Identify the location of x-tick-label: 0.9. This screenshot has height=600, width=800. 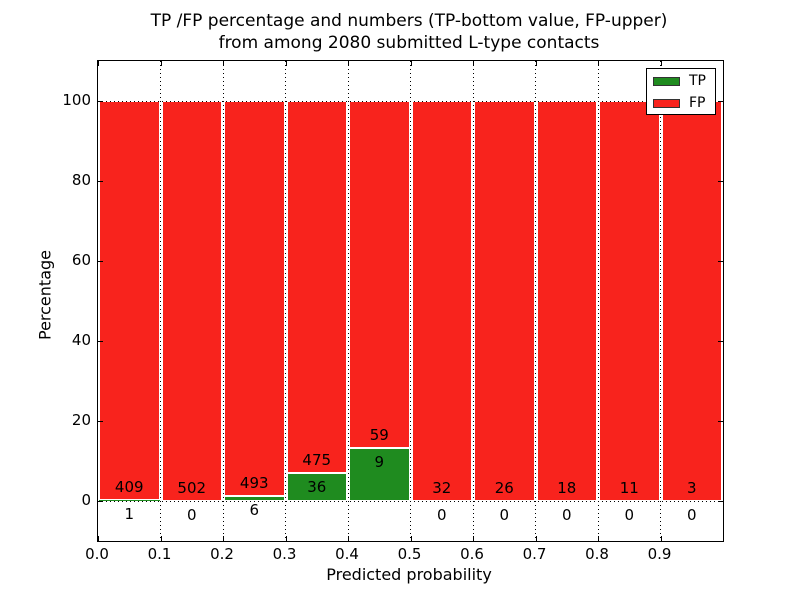
(659, 554).